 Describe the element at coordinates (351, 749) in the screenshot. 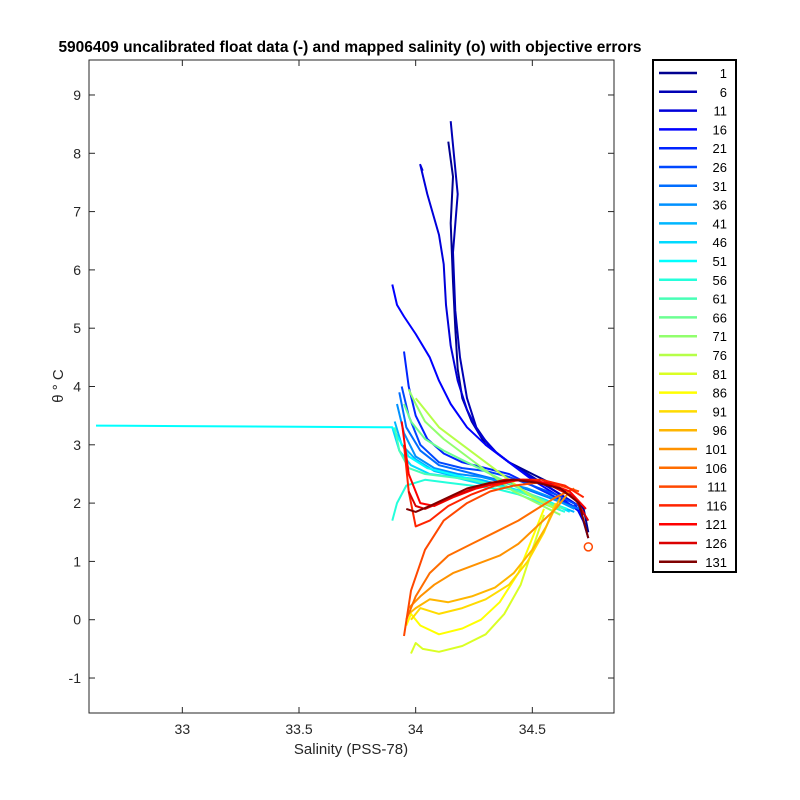

I see `x-axis-label: Salinity (PSS-78)` at that location.